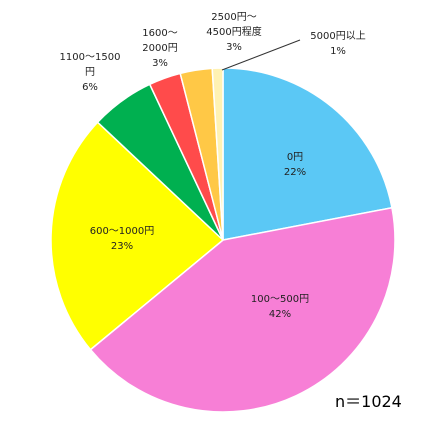 This screenshot has height=424, width=434. What do you see at coordinates (234, 25) in the screenshot?
I see `category-label: 2500円〜4500円程度` at bounding box center [234, 25].